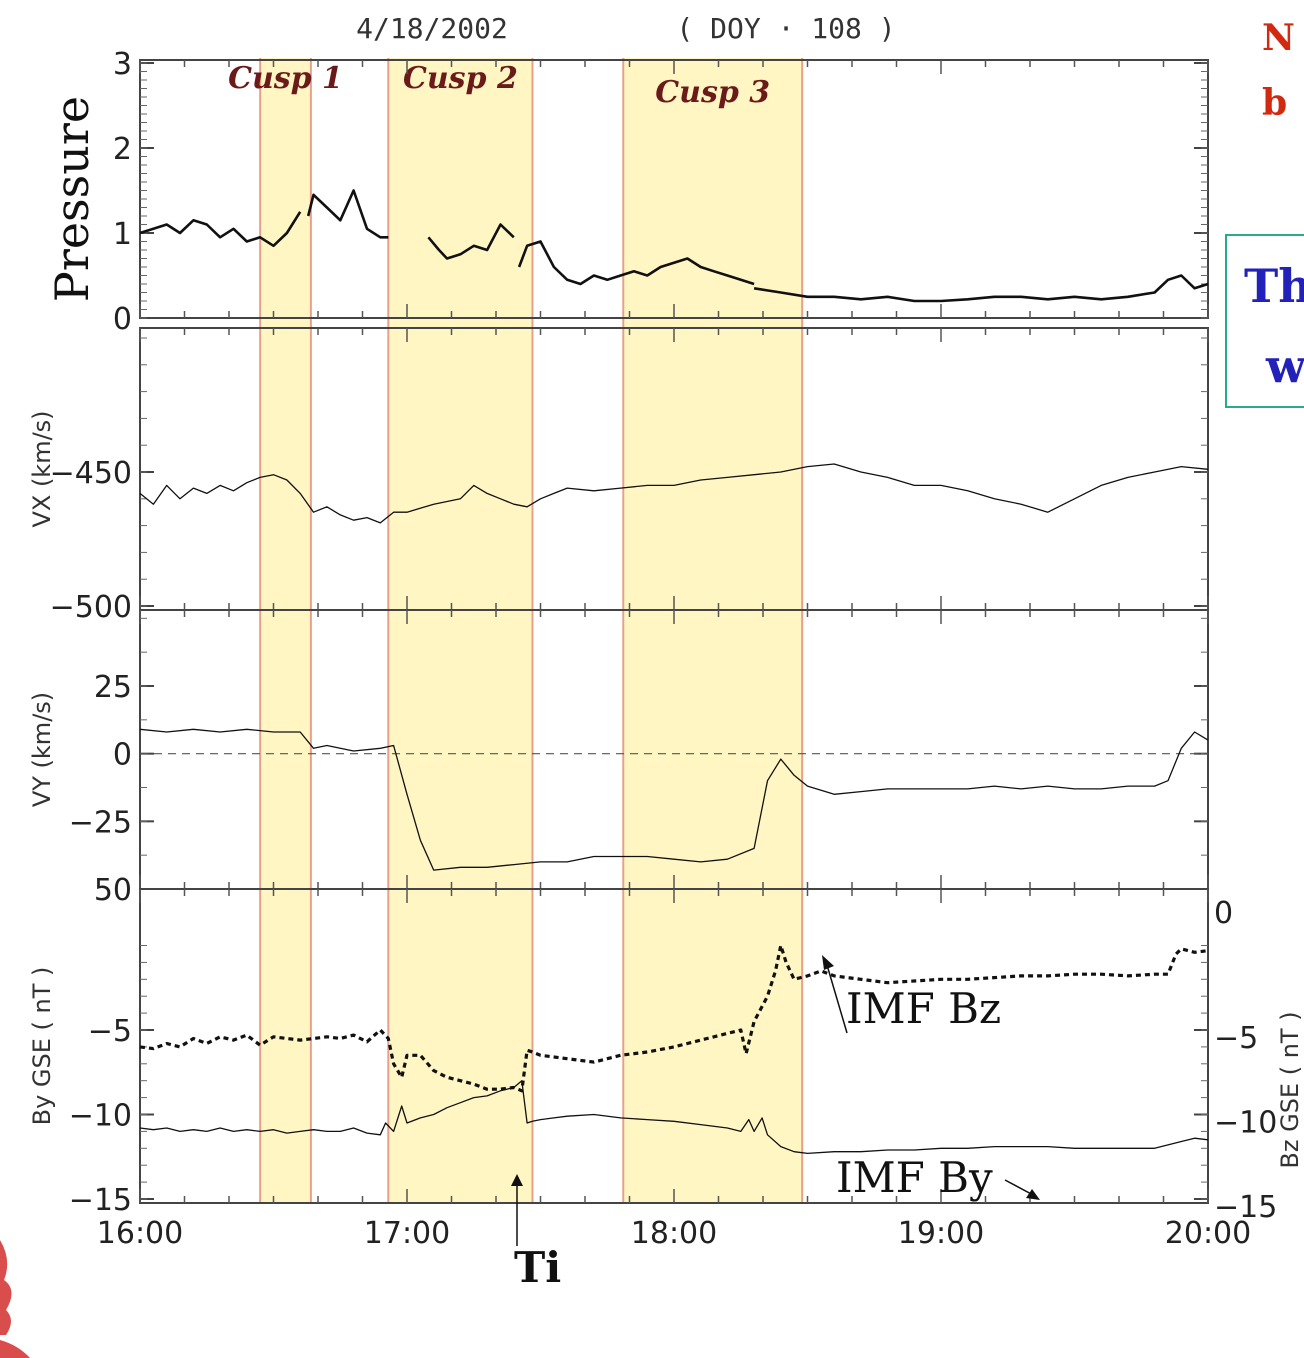 This screenshot has height=1358, width=1304. Describe the element at coordinates (785, 28) in the screenshot. I see `header-doy: ( DOY · 108 )` at that location.